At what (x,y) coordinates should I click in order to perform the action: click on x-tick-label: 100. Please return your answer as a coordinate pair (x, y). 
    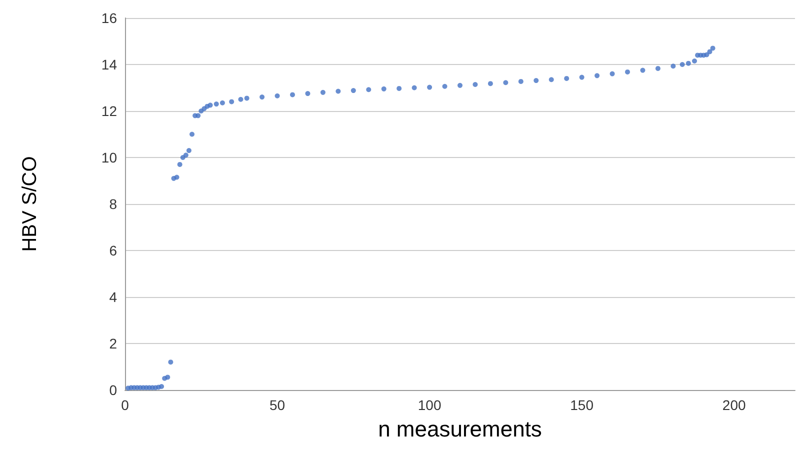
    Looking at the image, I should click on (430, 405).